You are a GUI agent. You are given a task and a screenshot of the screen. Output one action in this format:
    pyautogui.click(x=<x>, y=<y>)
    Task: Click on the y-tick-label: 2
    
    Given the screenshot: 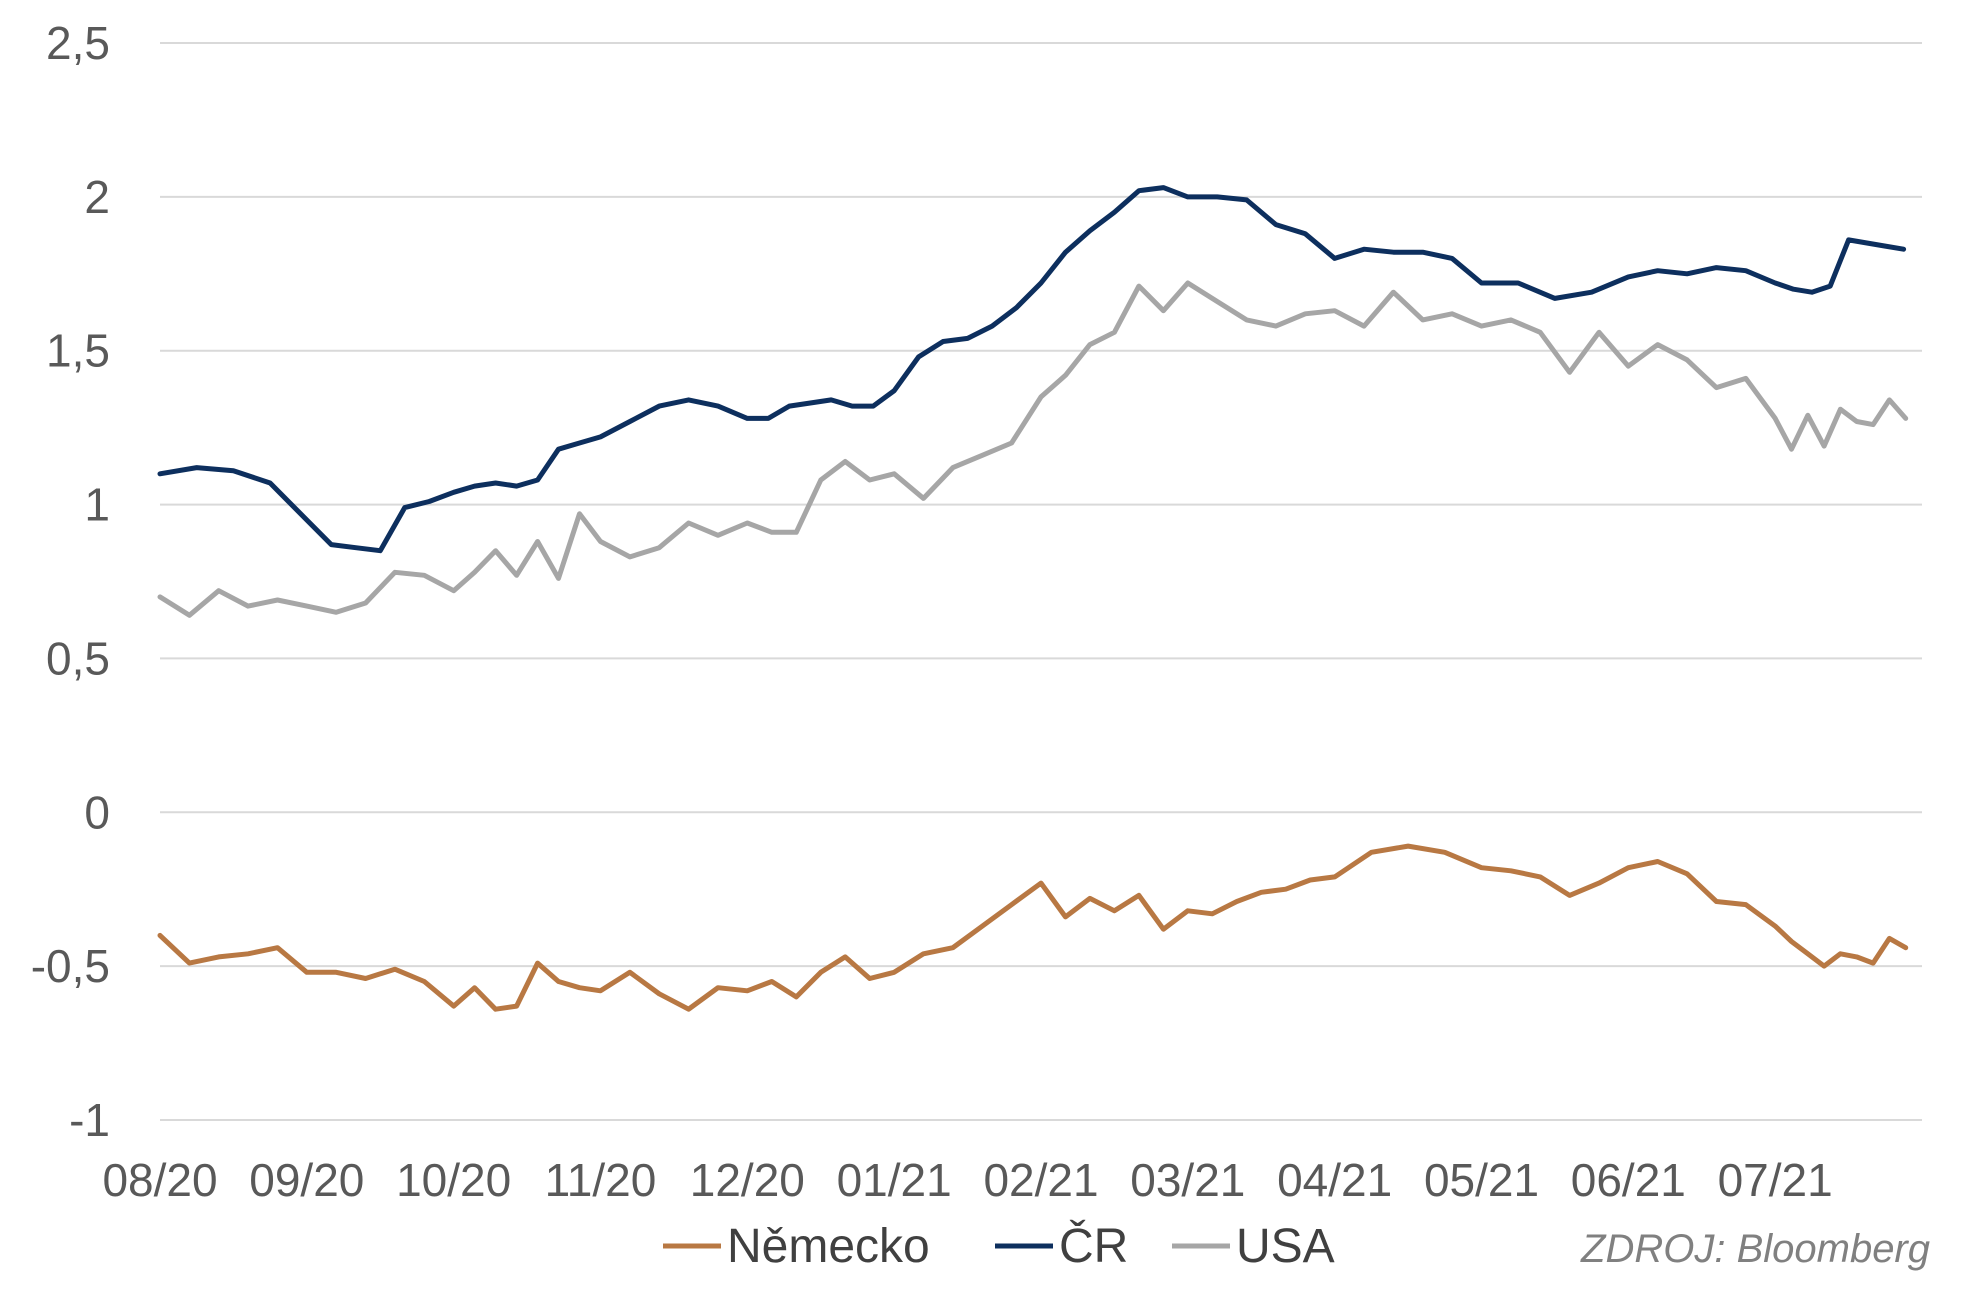 What is the action you would take?
    pyautogui.click(x=97, y=197)
    